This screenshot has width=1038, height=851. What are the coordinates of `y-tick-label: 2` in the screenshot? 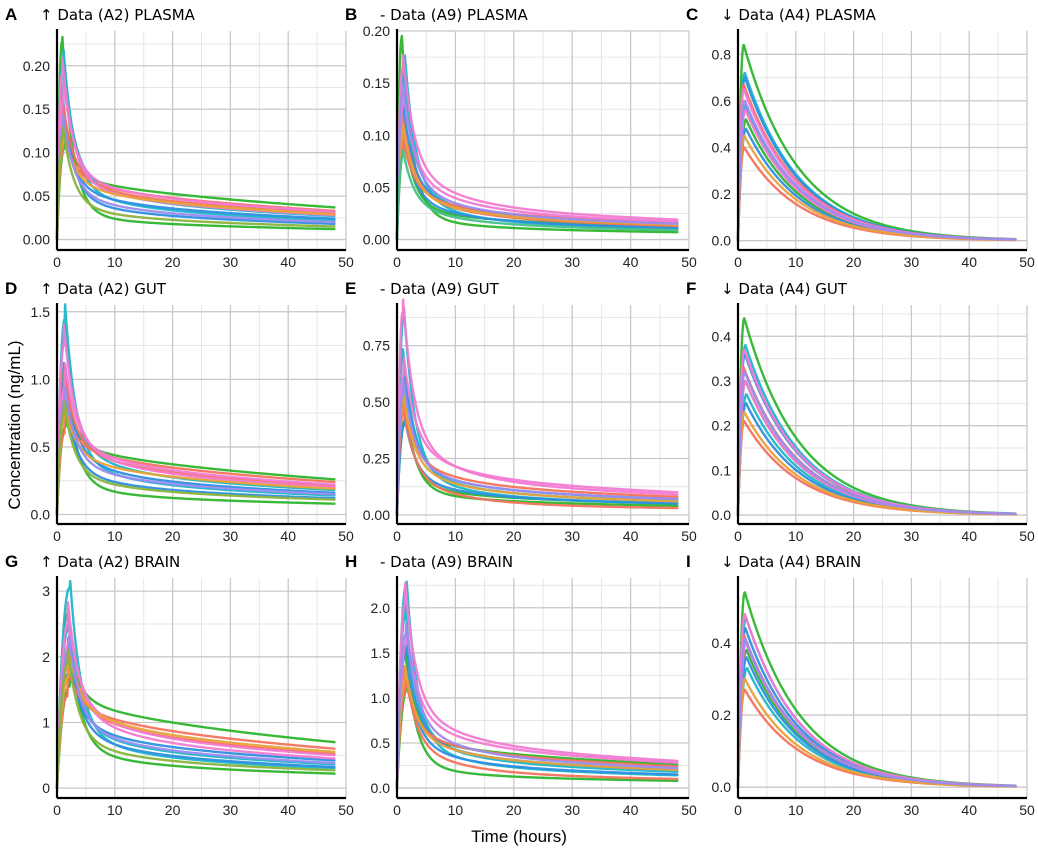 It's located at (46, 657).